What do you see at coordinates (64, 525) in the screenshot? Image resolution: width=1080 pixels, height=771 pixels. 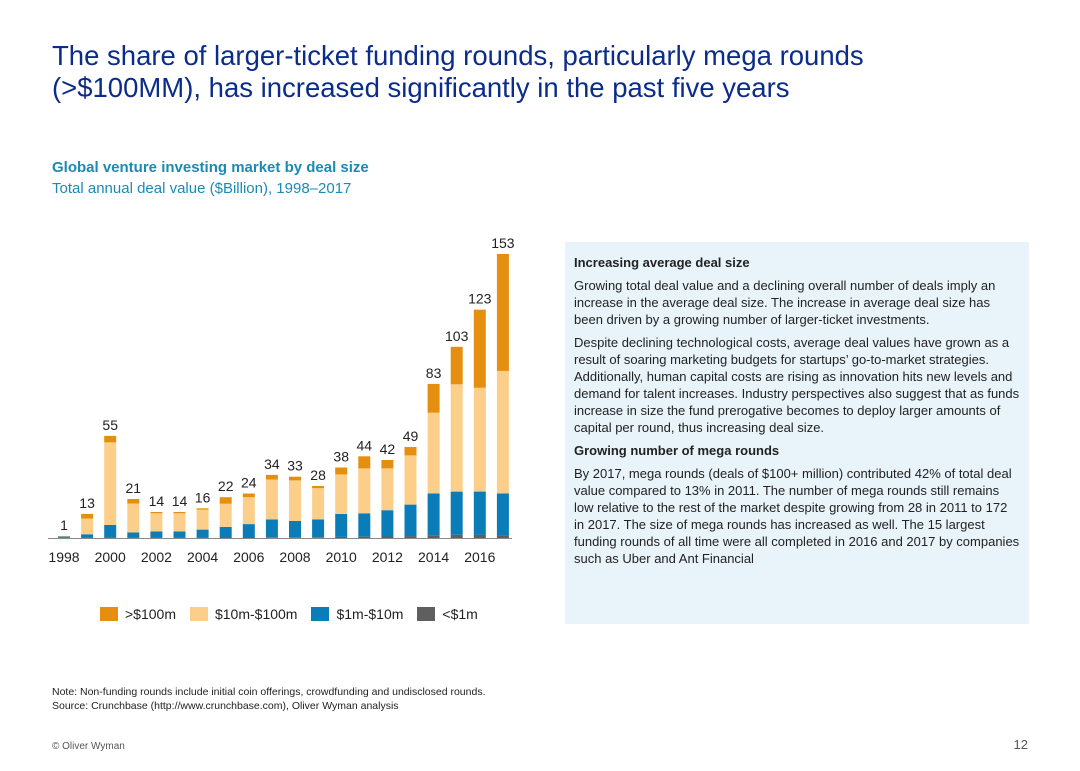 I see `bar-total-label: 1` at bounding box center [64, 525].